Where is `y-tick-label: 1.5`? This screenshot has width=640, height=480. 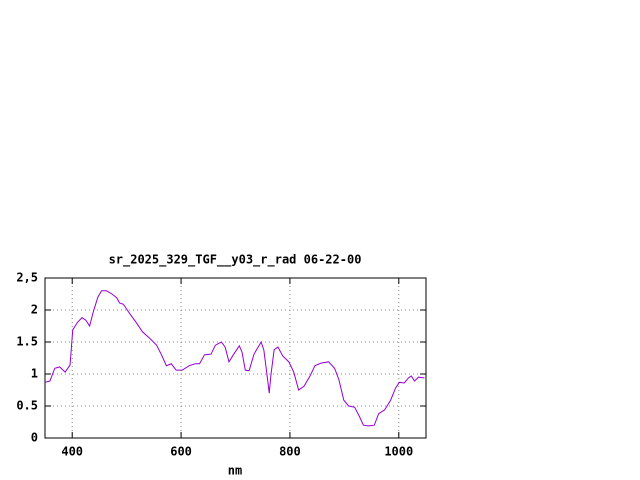 y-tick-label: 1.5 is located at coordinates (27, 342).